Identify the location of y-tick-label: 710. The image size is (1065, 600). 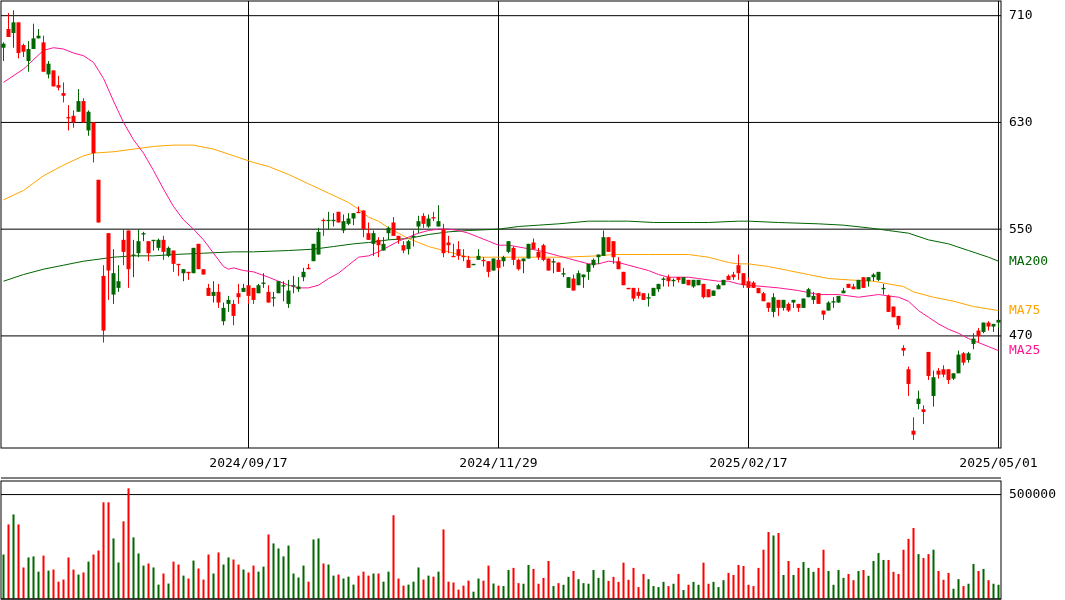
(1021, 15).